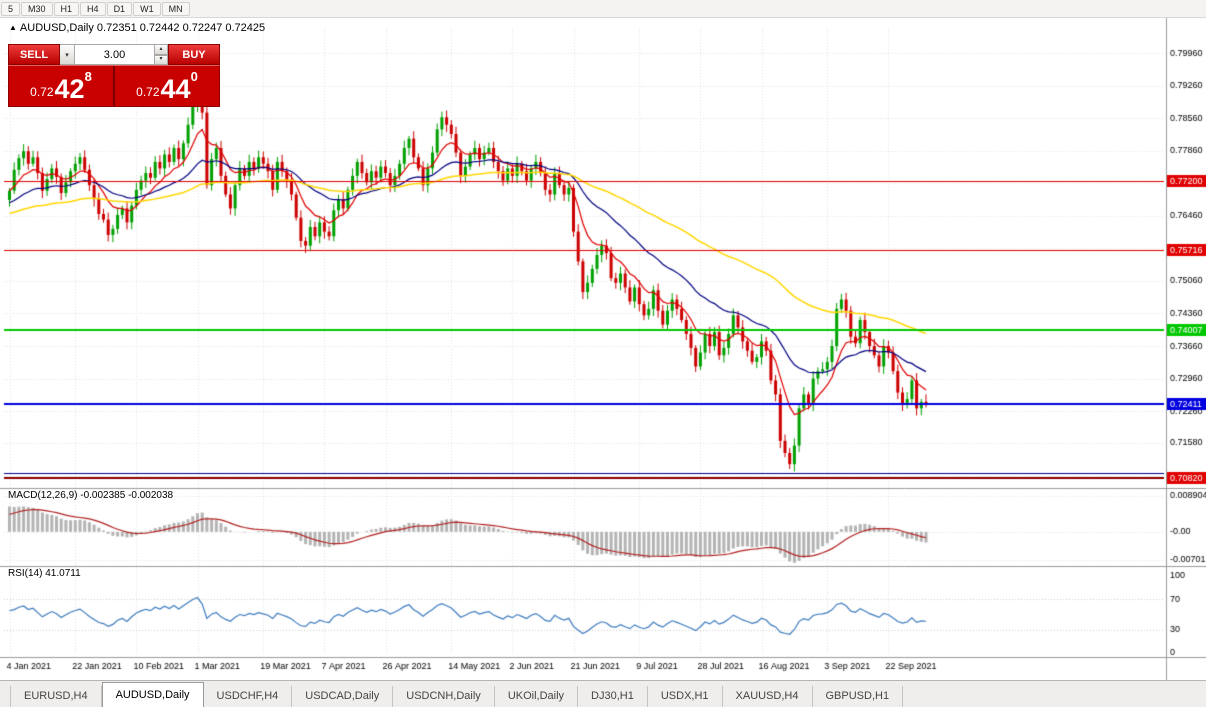 This screenshot has height=707, width=1206. I want to click on sell-price-display: 0.72 42 8, so click(61, 86).